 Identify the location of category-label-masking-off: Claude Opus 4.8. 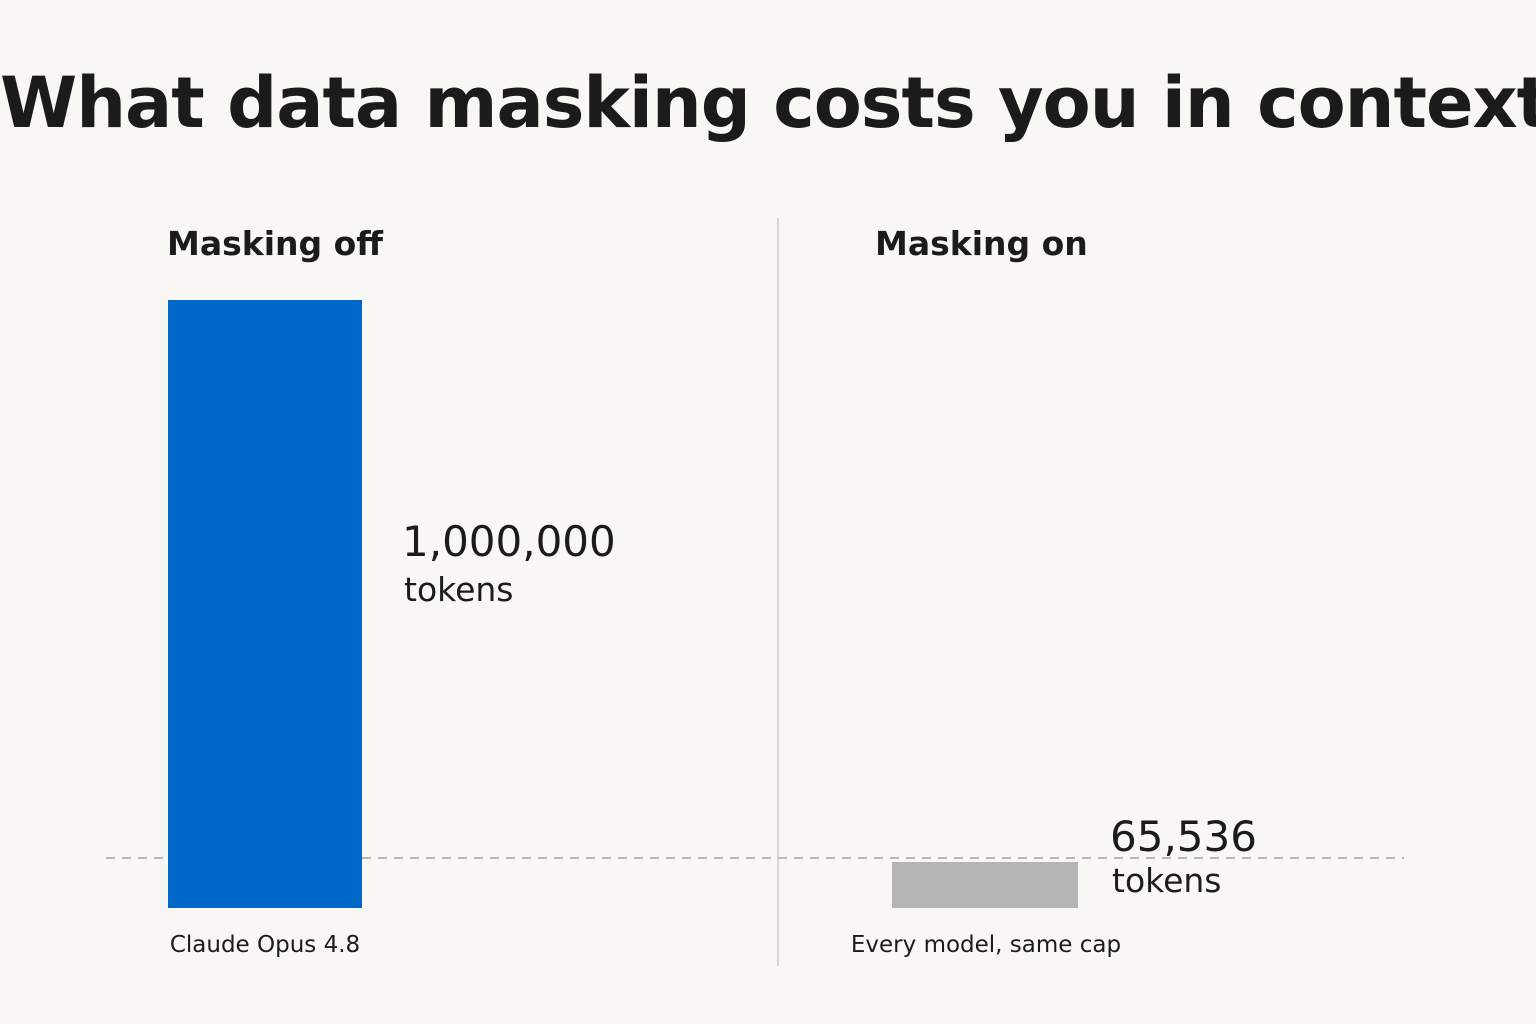
(265, 945).